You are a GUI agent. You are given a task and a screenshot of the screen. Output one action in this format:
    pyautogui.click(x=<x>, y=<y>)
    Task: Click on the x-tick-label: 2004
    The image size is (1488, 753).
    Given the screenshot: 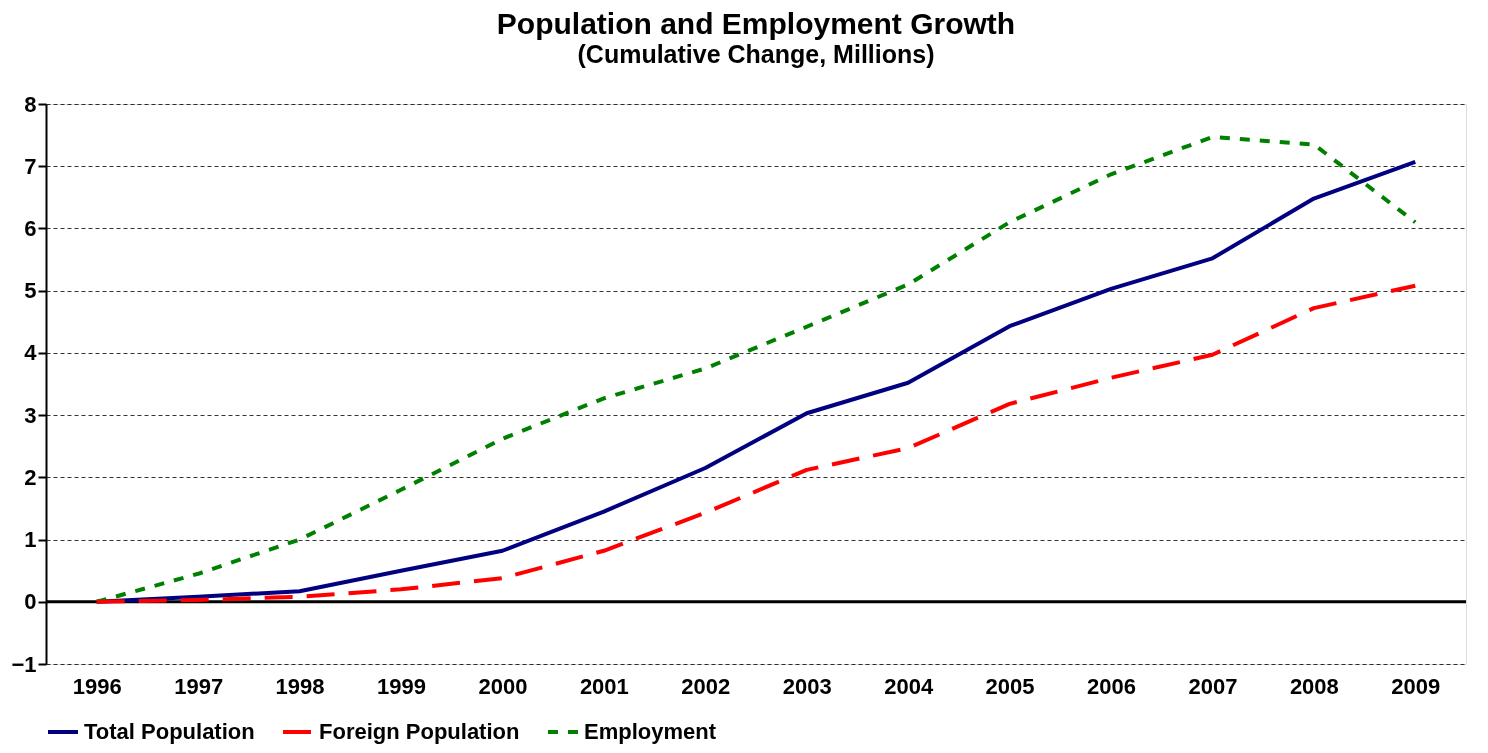 What is the action you would take?
    pyautogui.click(x=909, y=686)
    